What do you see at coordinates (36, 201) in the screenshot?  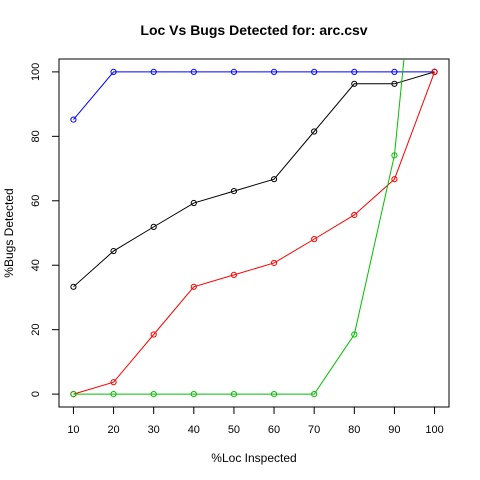 I see `y-tick-label: 60` at bounding box center [36, 201].